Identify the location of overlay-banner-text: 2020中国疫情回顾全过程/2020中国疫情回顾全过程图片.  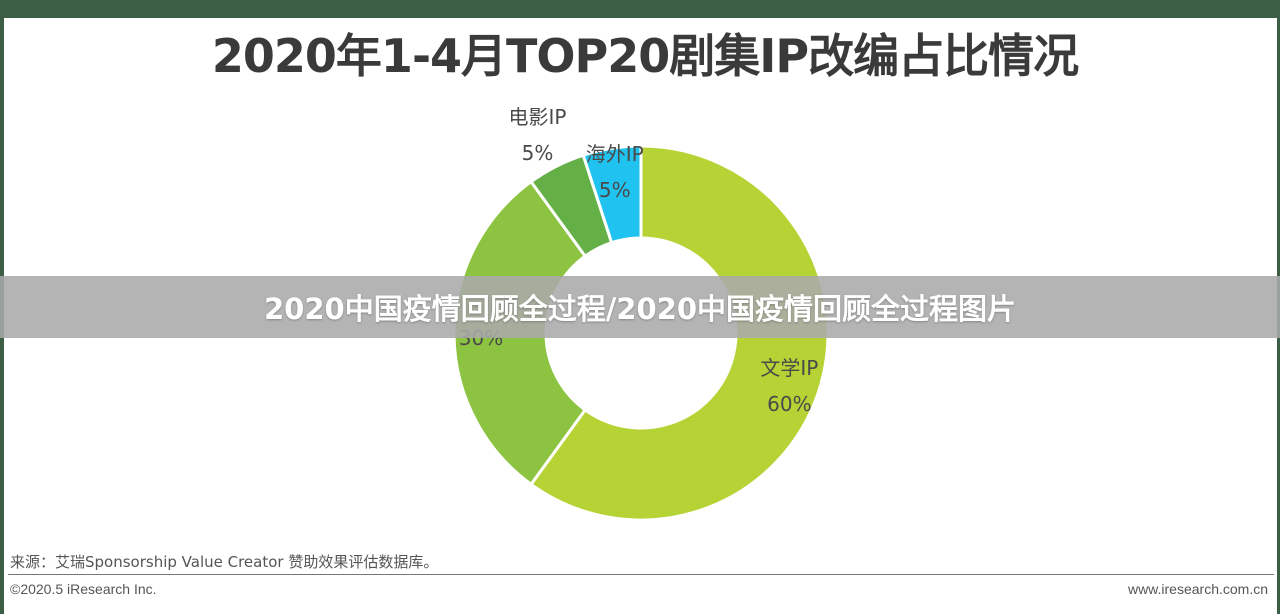
(640, 309).